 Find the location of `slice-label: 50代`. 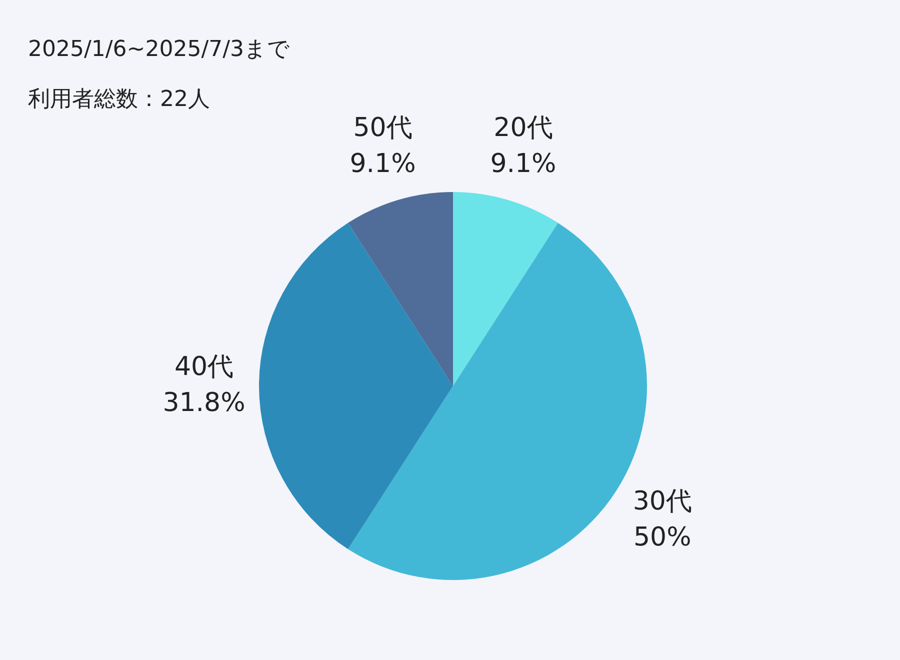

slice-label: 50代 is located at coordinates (382, 127).